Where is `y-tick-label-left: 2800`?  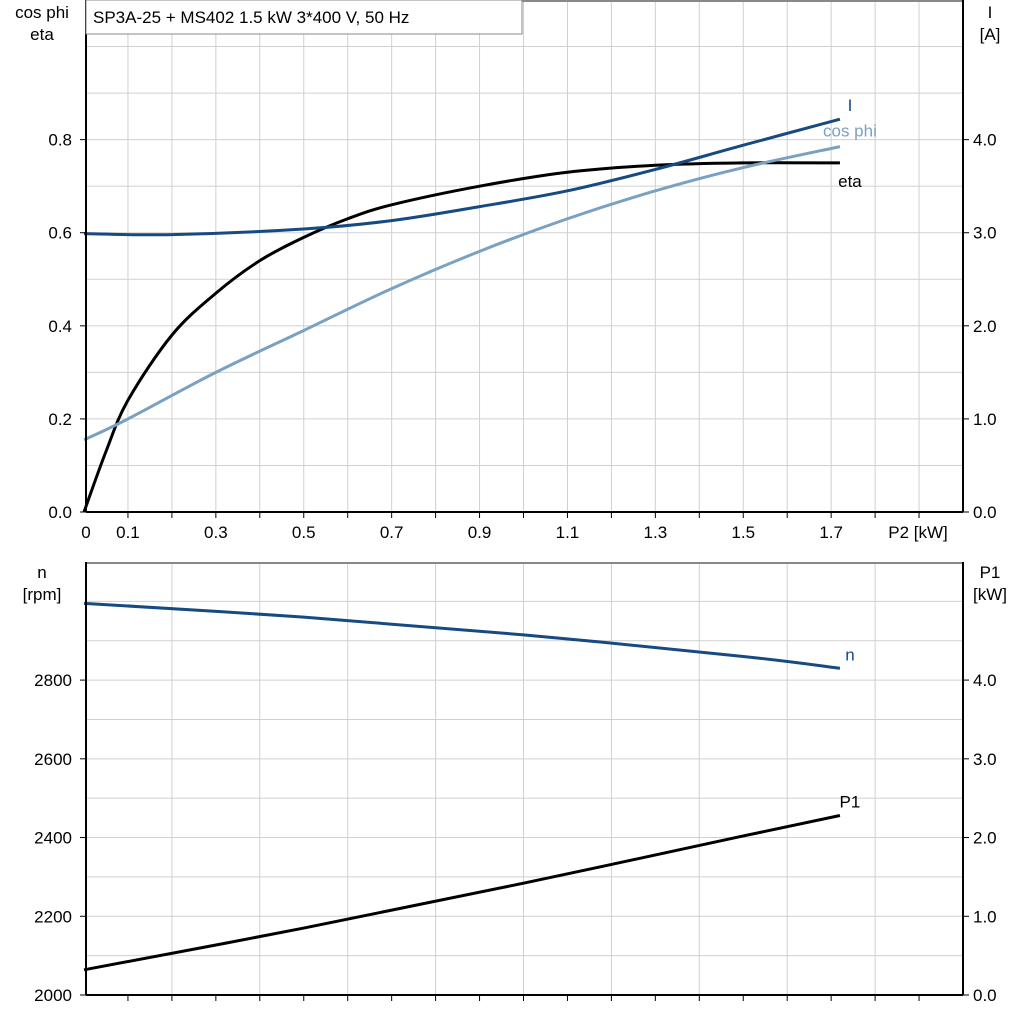
y-tick-label-left: 2800 is located at coordinates (53, 680).